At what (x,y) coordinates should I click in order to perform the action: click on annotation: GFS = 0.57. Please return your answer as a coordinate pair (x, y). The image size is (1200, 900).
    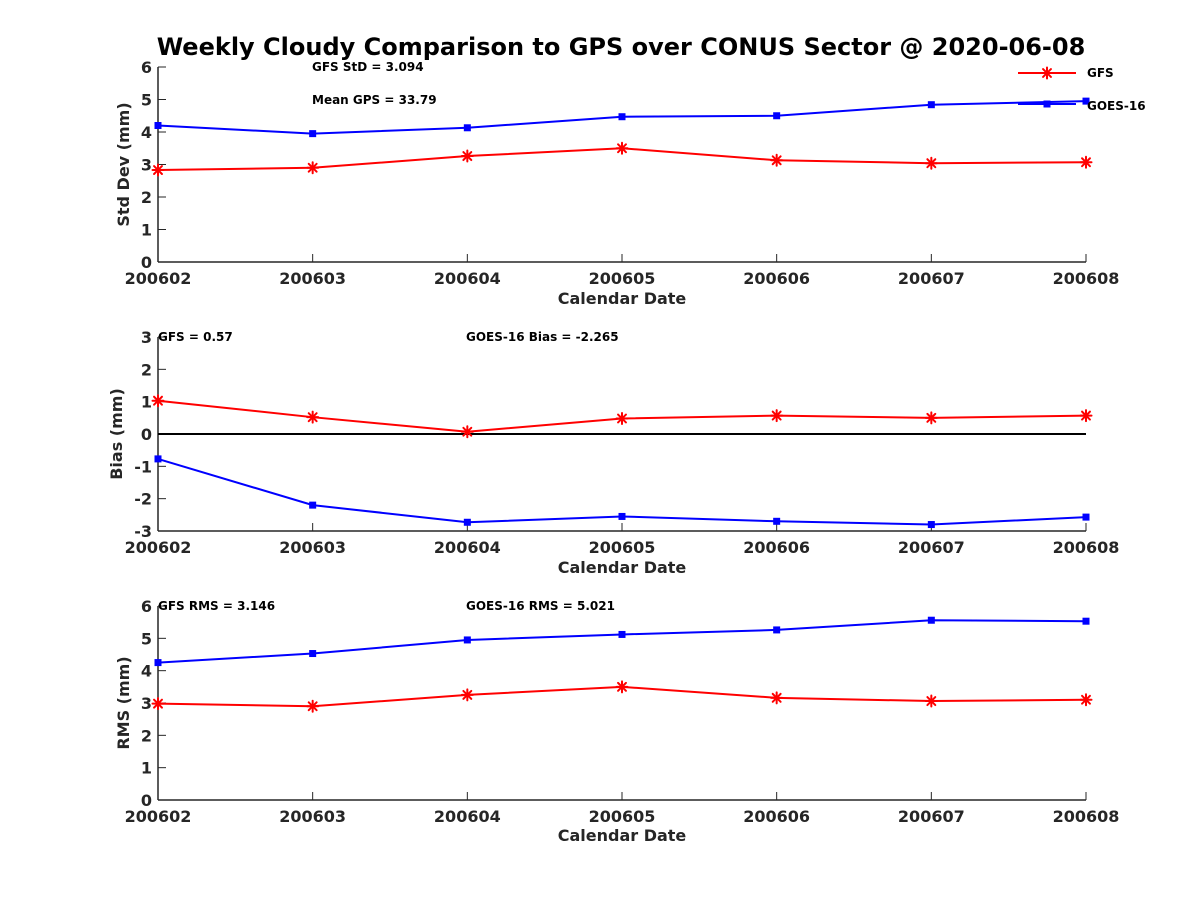
    Looking at the image, I should click on (195, 337).